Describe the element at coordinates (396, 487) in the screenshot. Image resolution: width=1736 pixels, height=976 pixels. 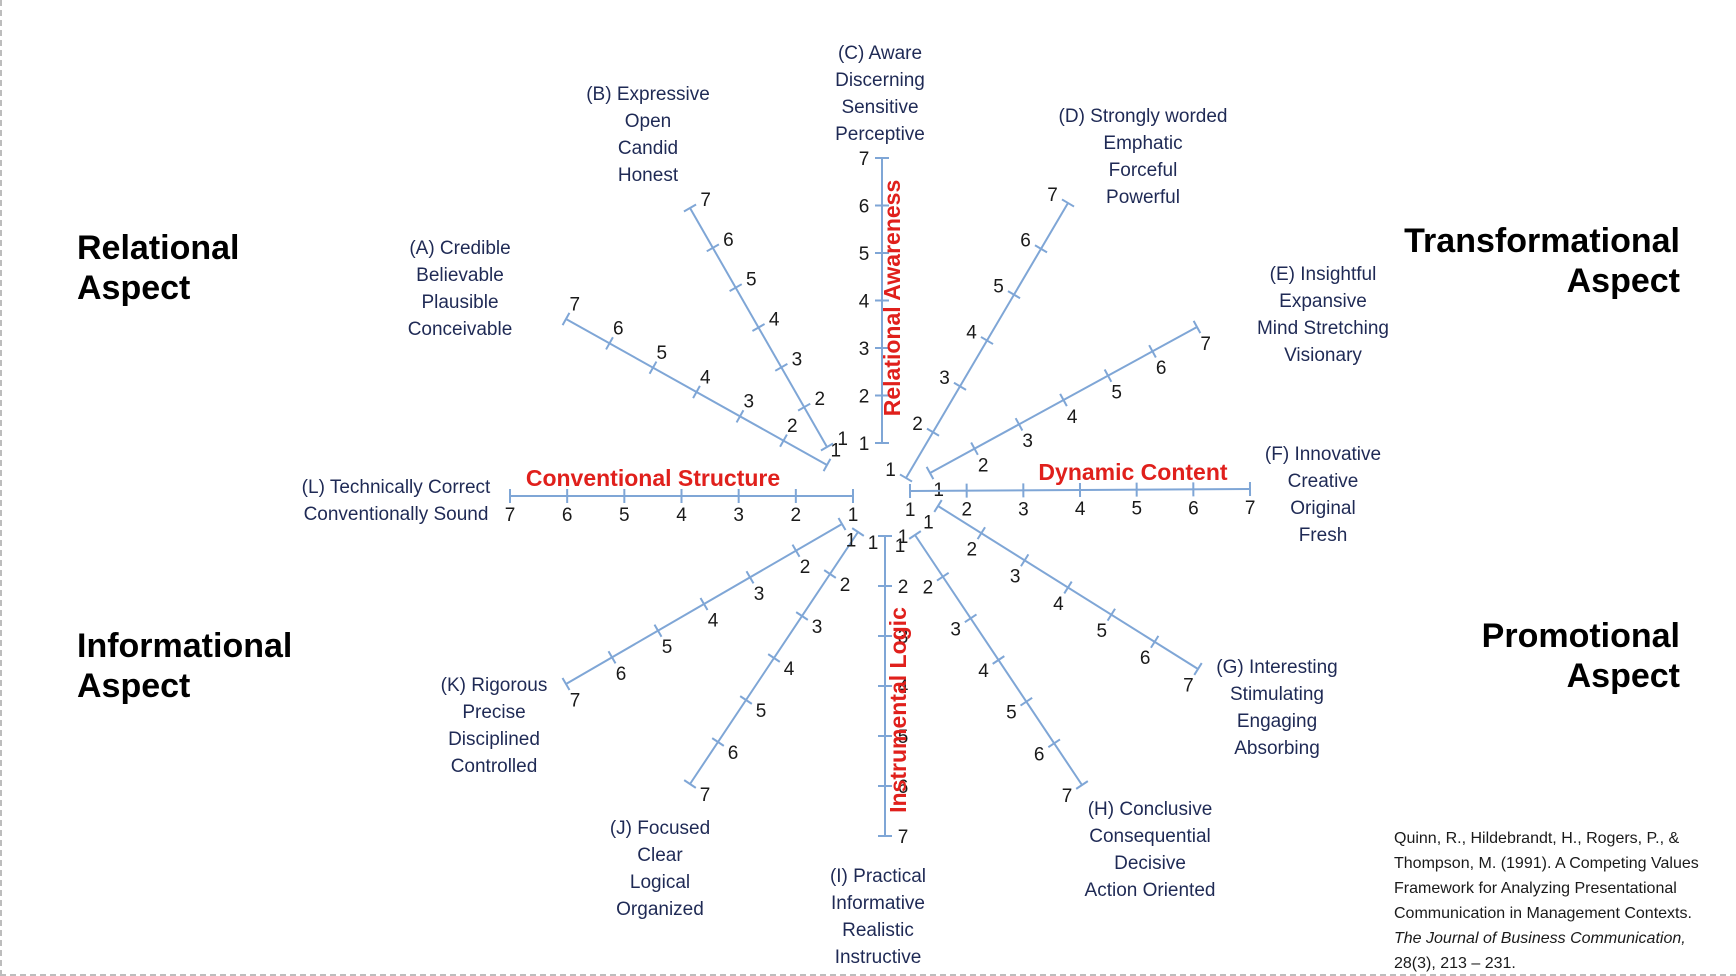
I see `trait-l-line-1: (L) Technically Correct` at that location.